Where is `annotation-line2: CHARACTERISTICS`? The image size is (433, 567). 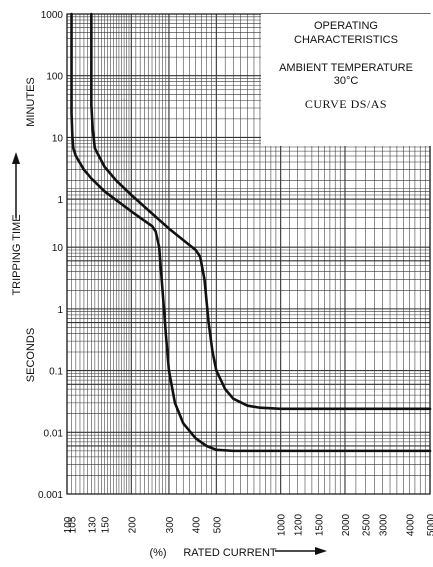 annotation-line2: CHARACTERISTICS is located at coordinates (346, 40).